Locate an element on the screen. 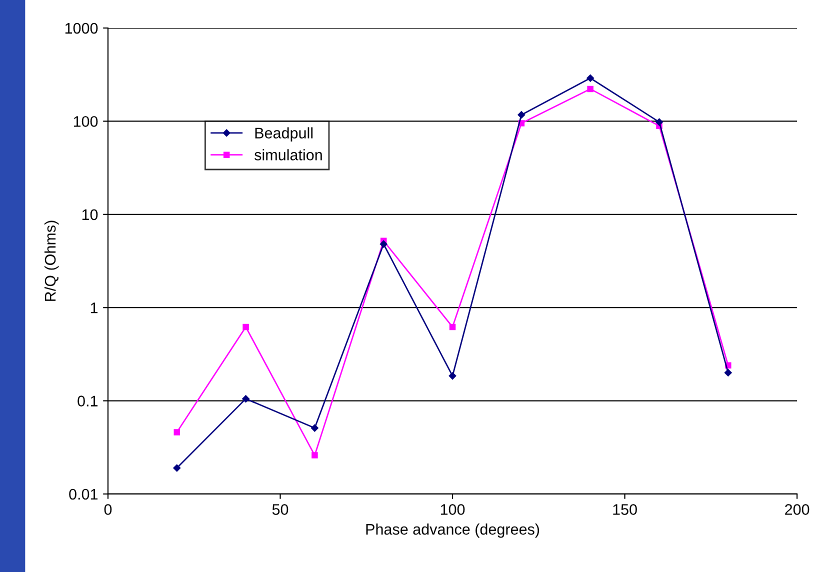  y-tick-label: 1000 is located at coordinates (81, 28).